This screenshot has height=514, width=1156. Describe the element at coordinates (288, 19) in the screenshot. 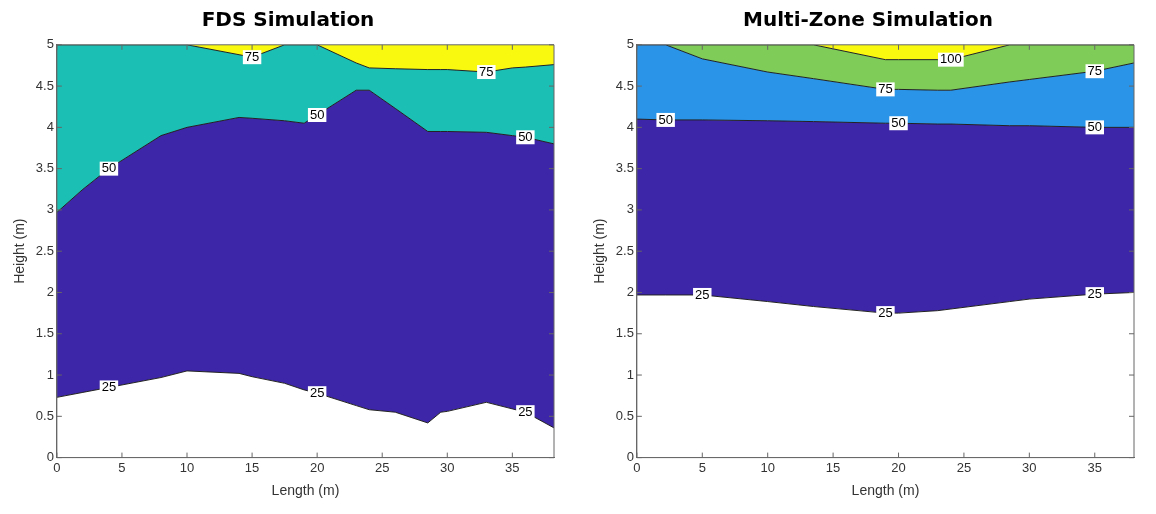

I see `chart-title: FDS Simulation` at that location.